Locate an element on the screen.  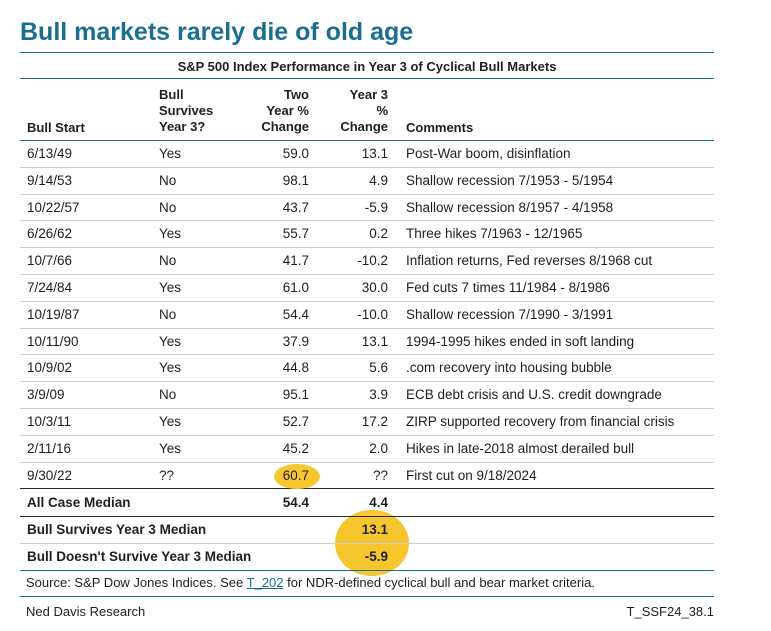
cell-comment: Hikes in late-2018 almost derailed bull is located at coordinates (520, 448).